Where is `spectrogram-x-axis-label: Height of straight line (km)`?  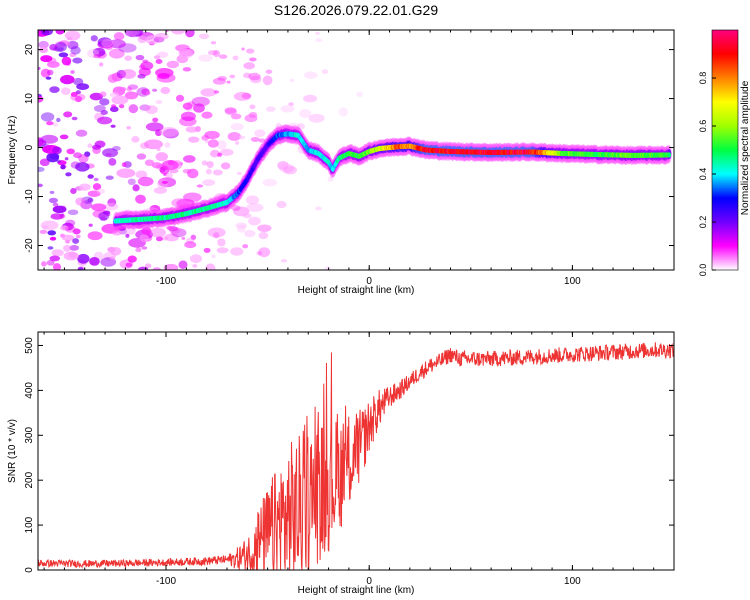 spectrogram-x-axis-label: Height of straight line (km) is located at coordinates (356, 290).